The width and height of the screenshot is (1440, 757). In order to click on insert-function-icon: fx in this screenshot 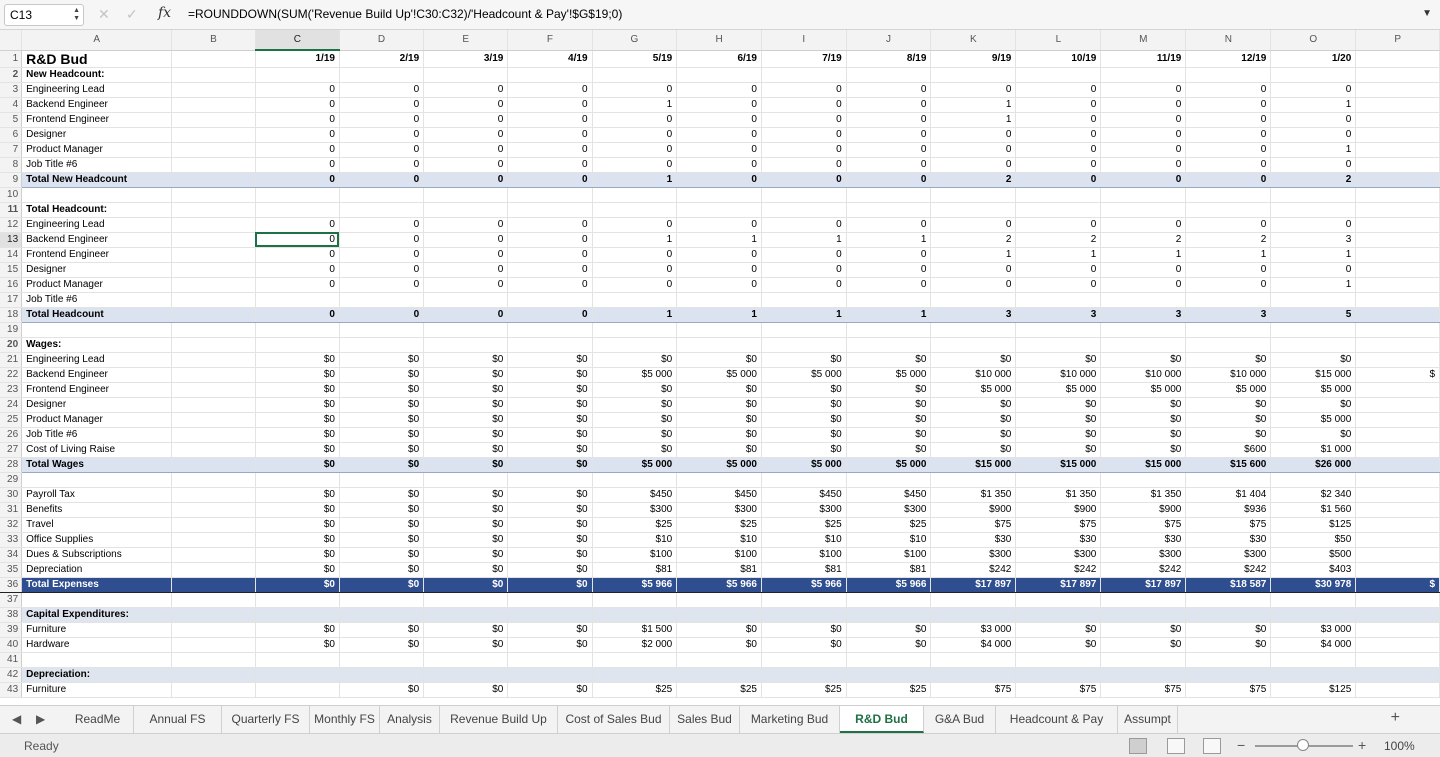, I will do `click(165, 13)`.